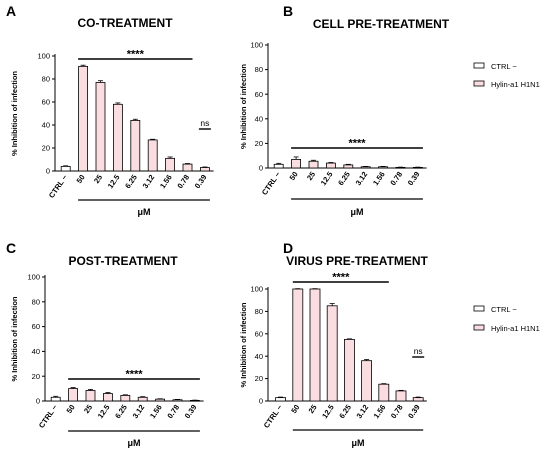 The image size is (550, 459). What do you see at coordinates (33, 277) in the screenshot?
I see `y-tick-label: 100` at bounding box center [33, 277].